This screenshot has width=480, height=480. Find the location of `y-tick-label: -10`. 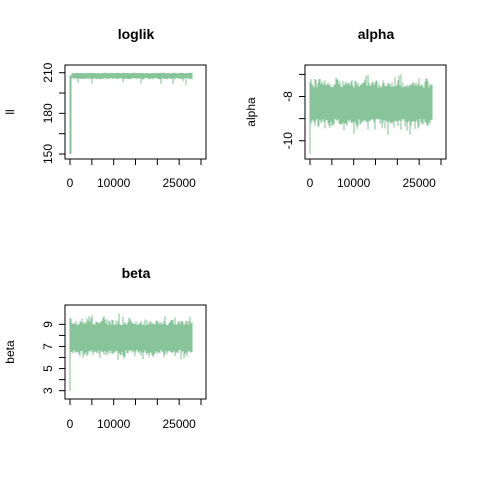

y-tick-label: -10 is located at coordinates (288, 141).